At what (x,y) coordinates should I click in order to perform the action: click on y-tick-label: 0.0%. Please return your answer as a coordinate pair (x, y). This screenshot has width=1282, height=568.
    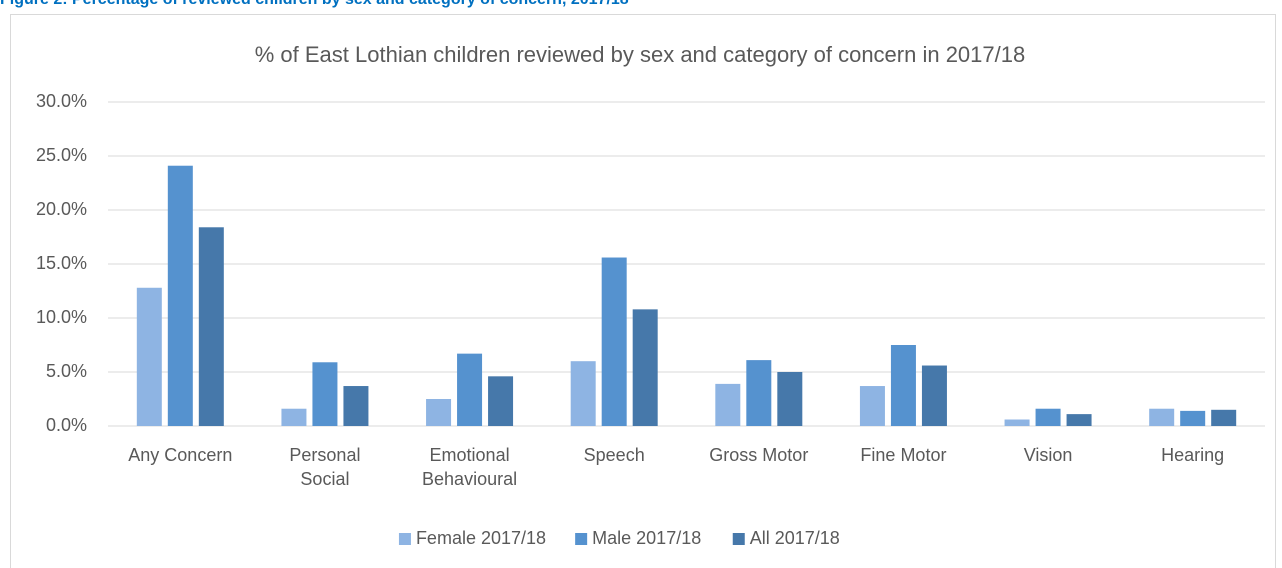
    Looking at the image, I should click on (66, 425).